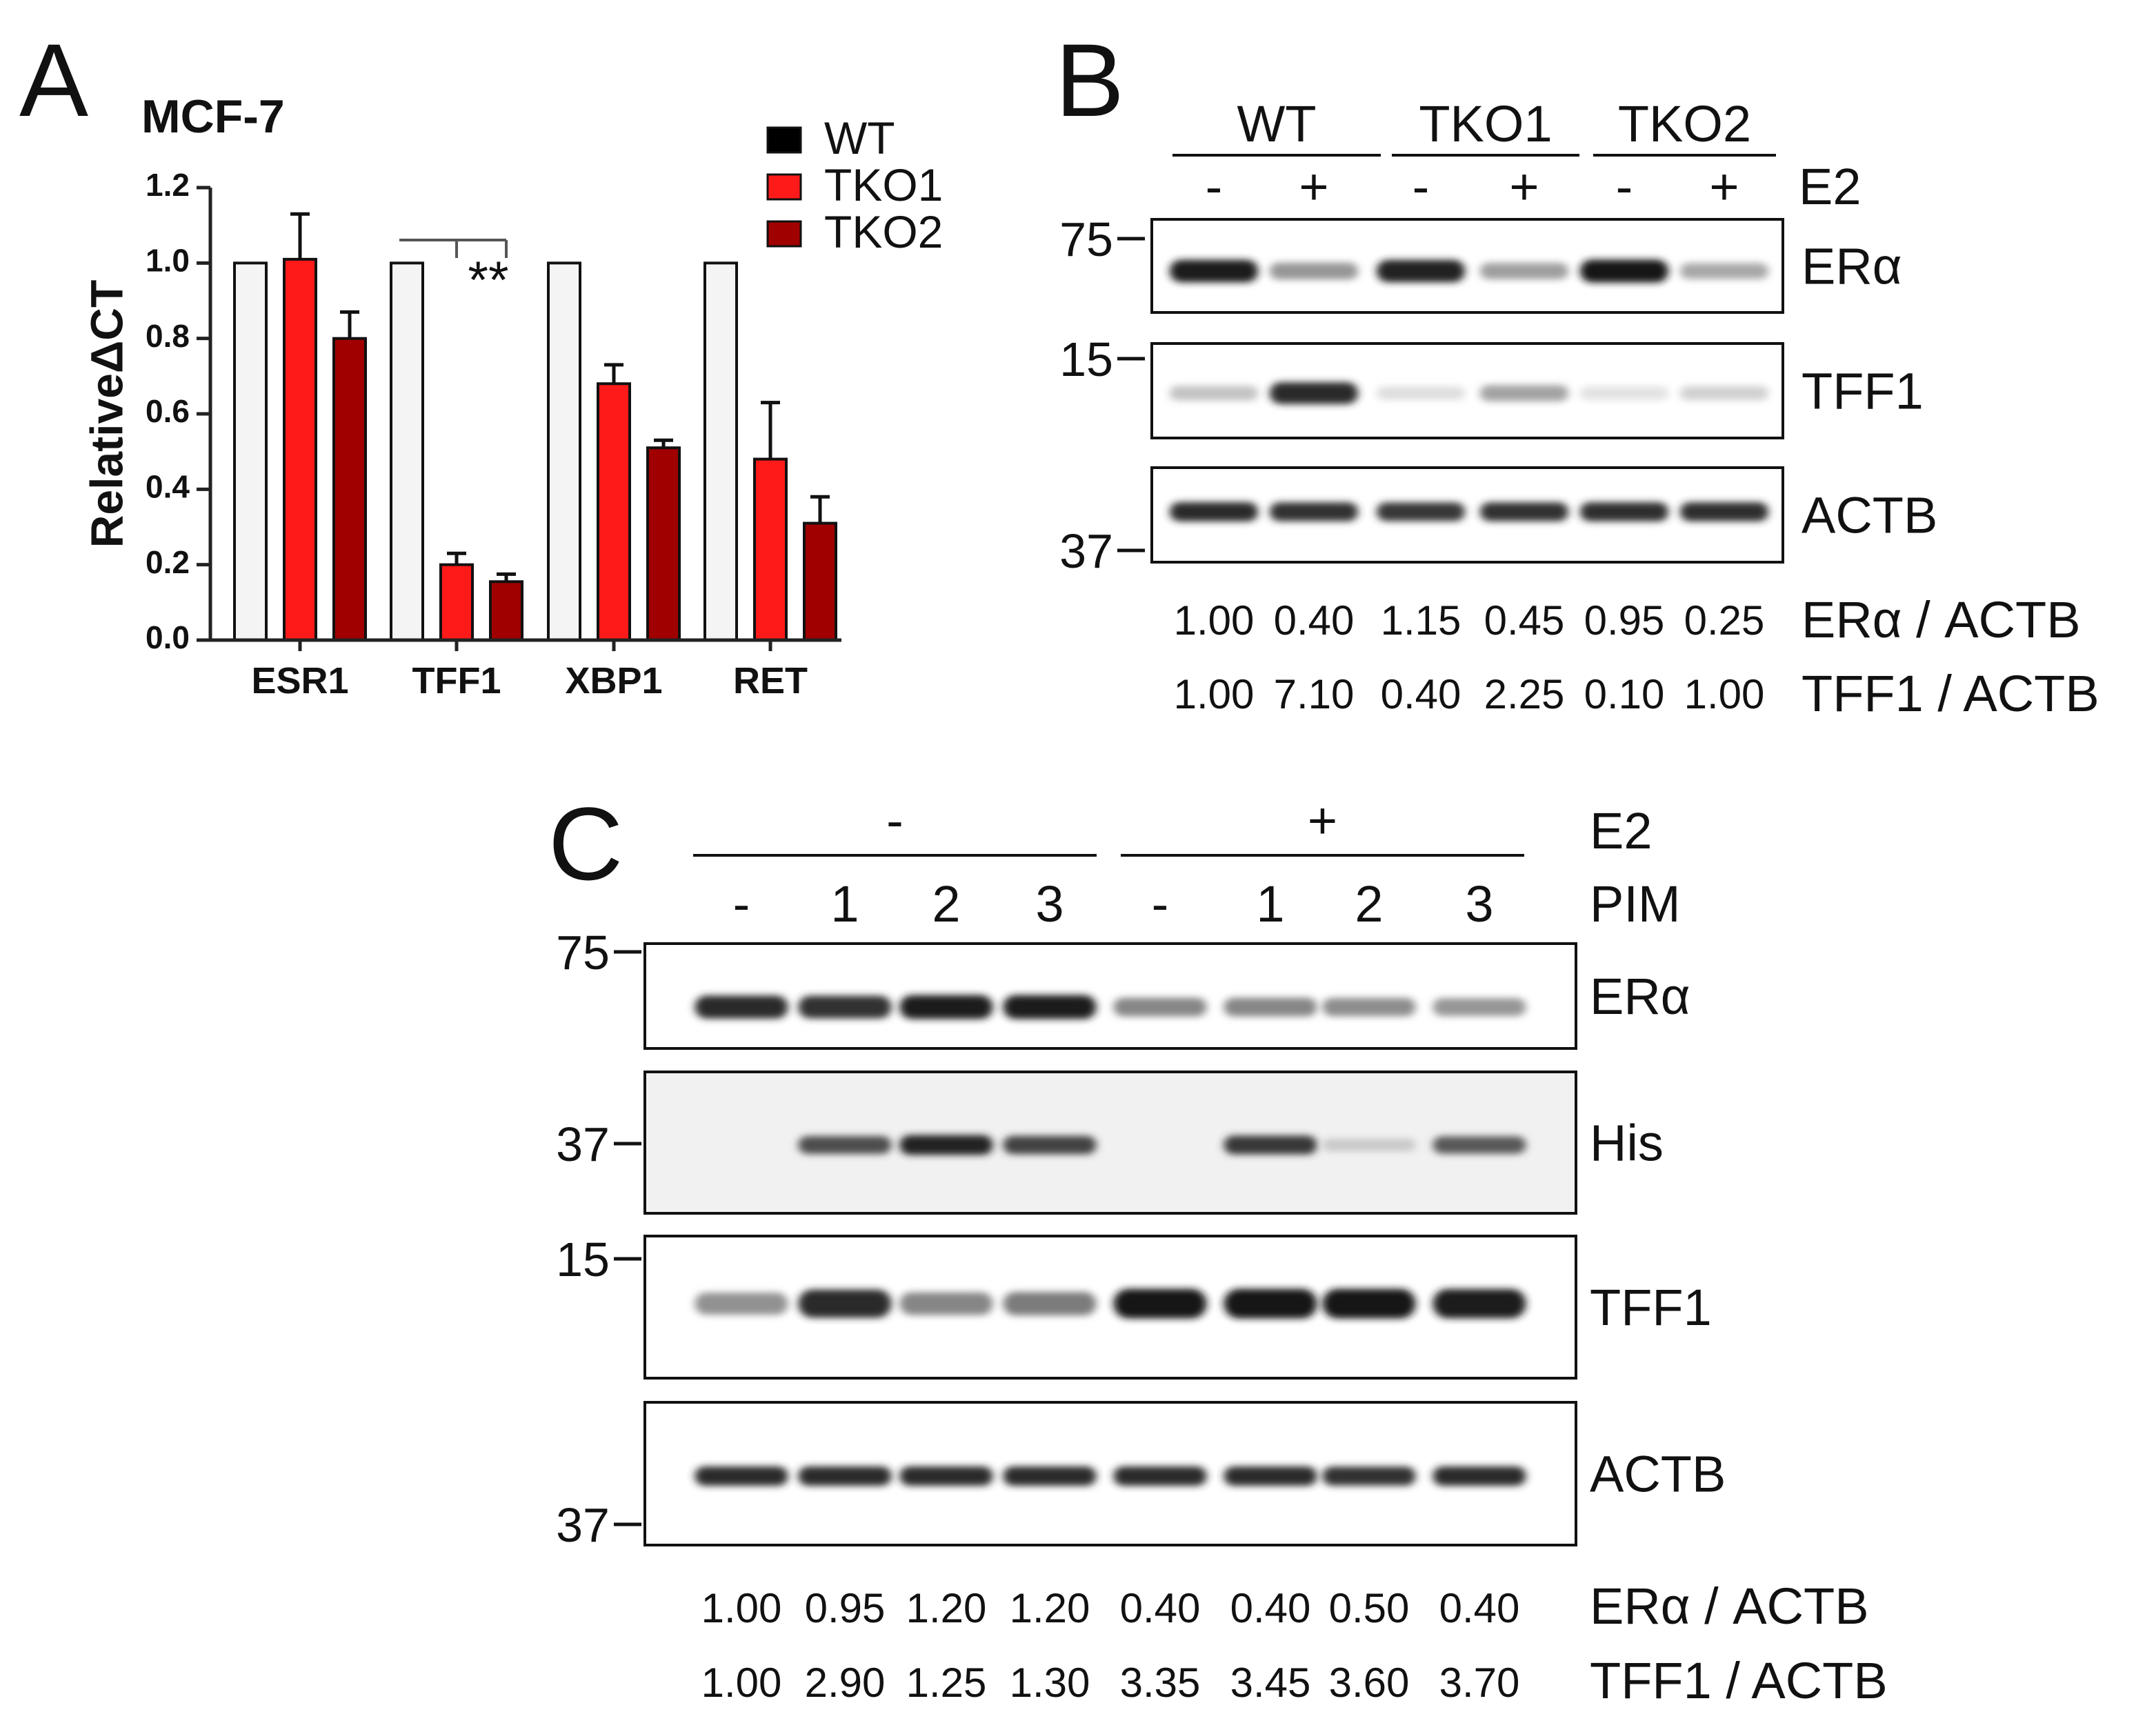 This screenshot has width=2156, height=1712. I want to click on y-tick-label: 1.2, so click(168, 185).